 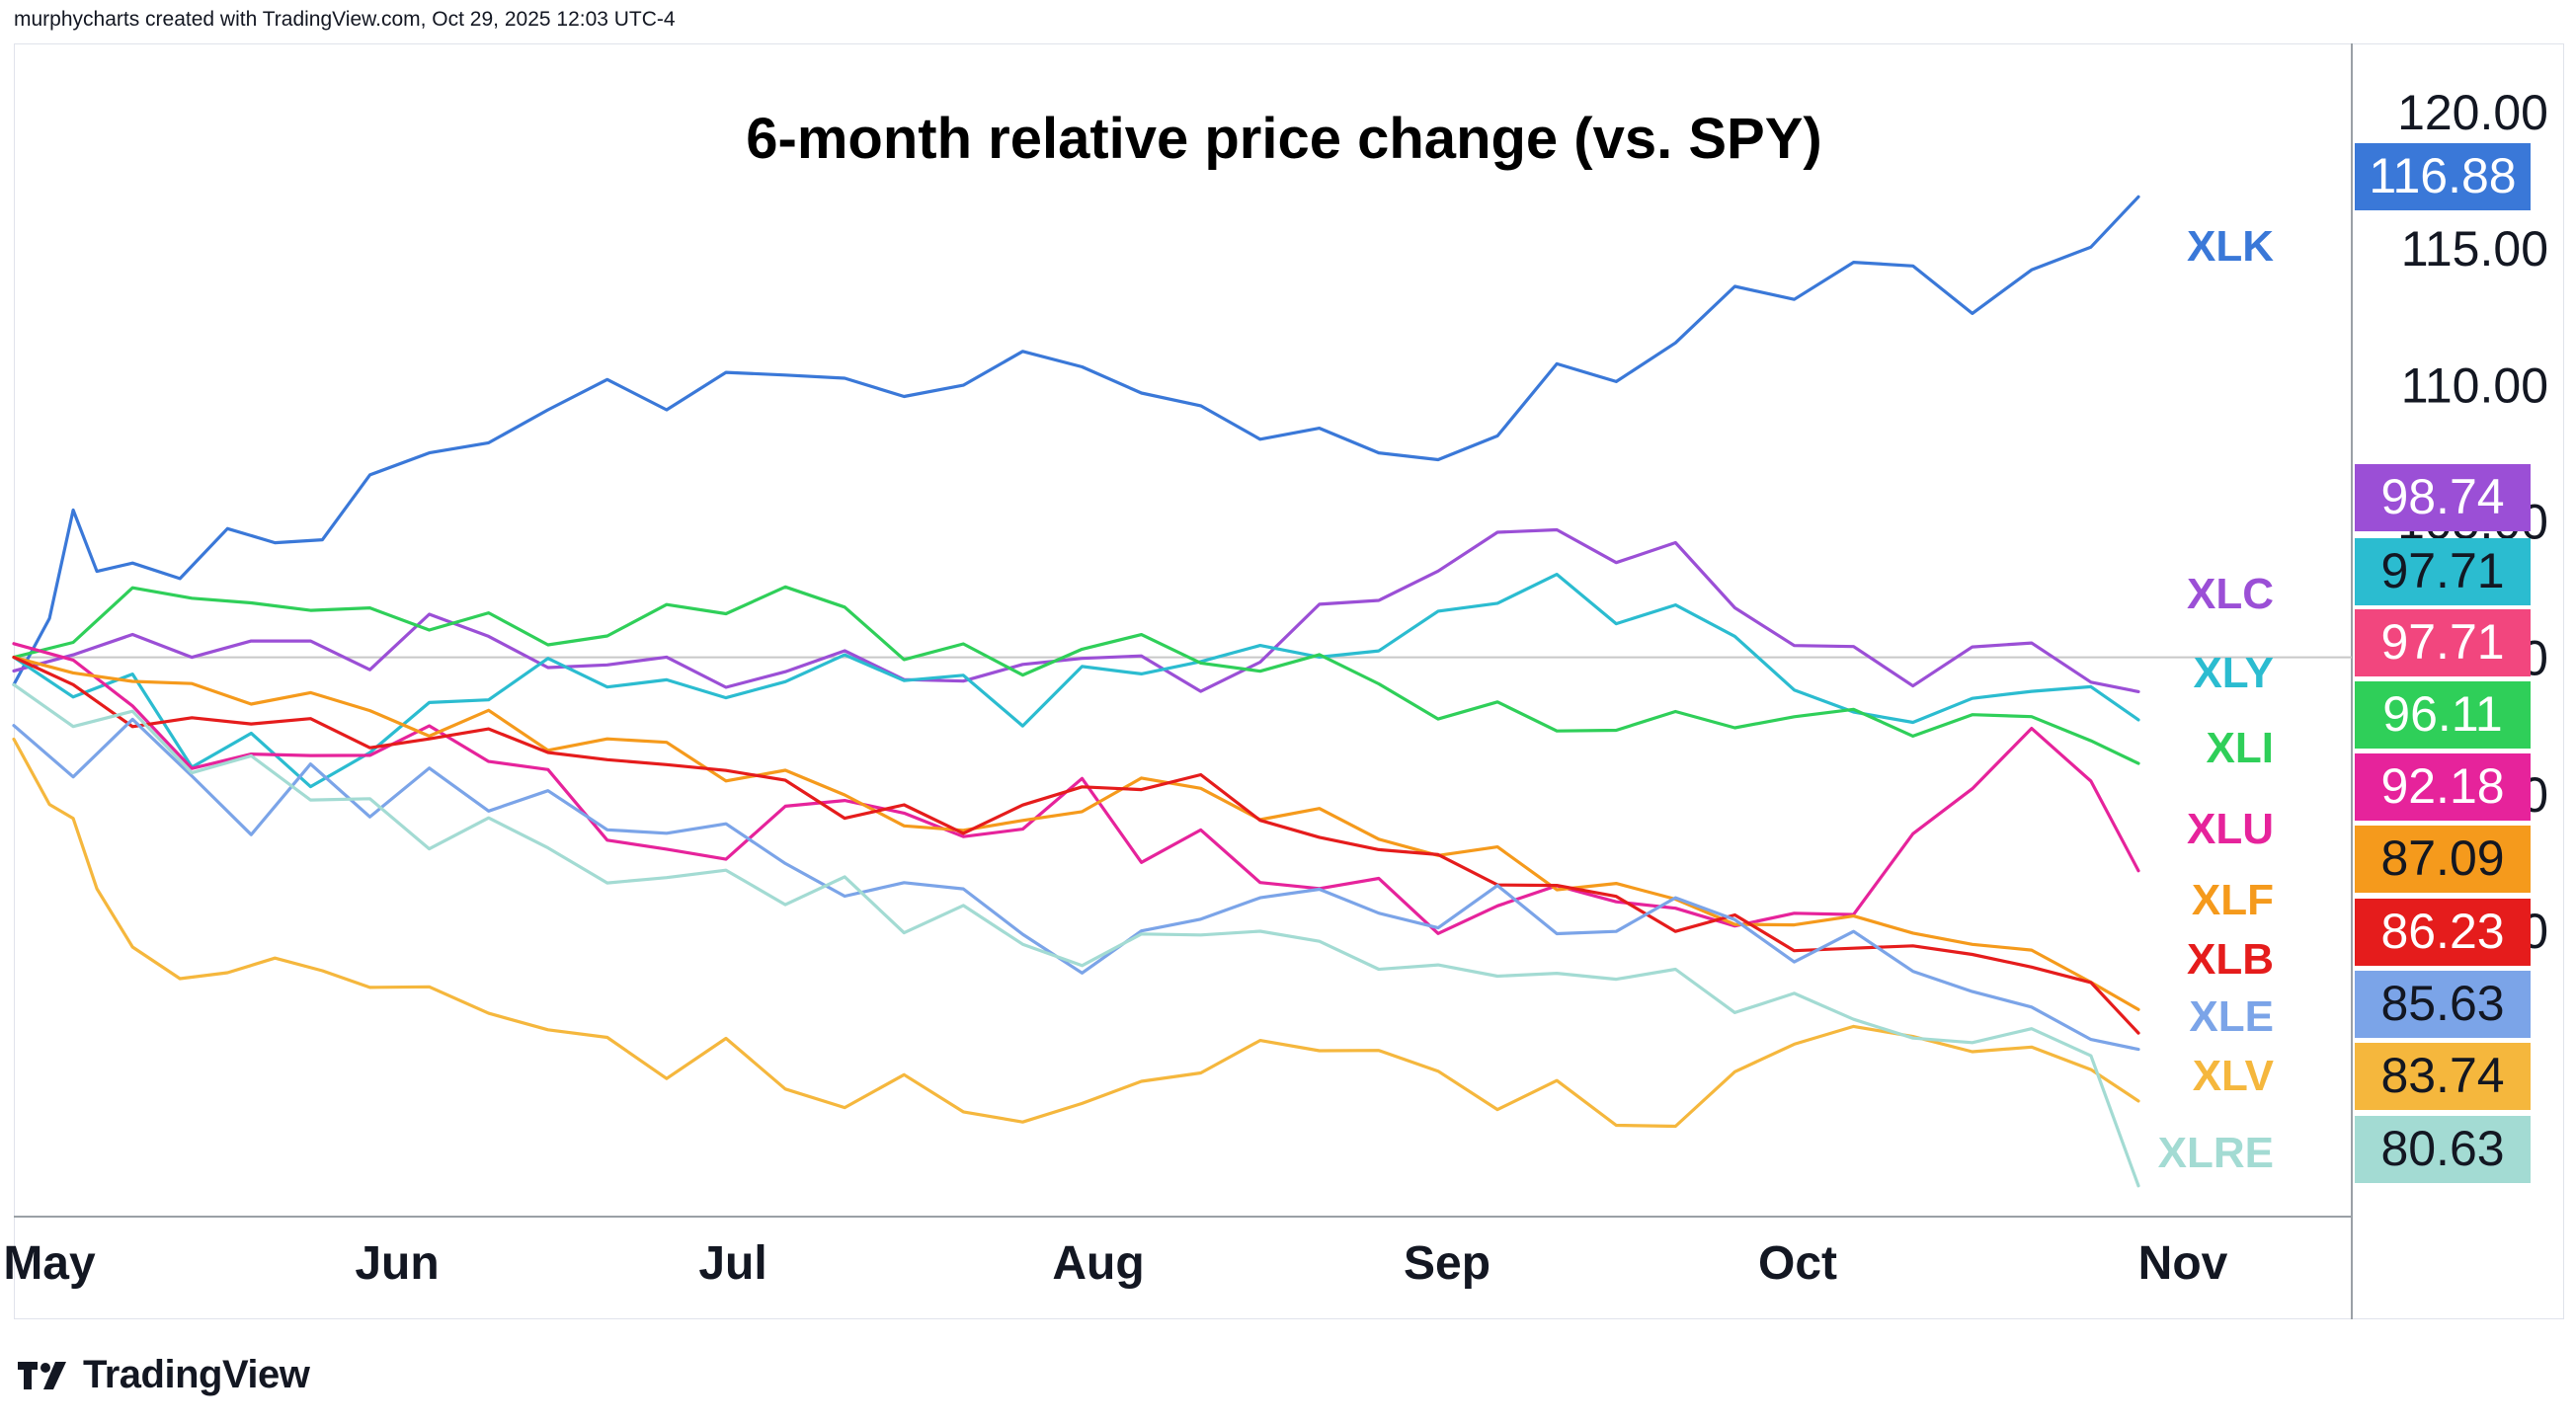 I want to click on series-label-xli: XLI, so click(x=2240, y=748).